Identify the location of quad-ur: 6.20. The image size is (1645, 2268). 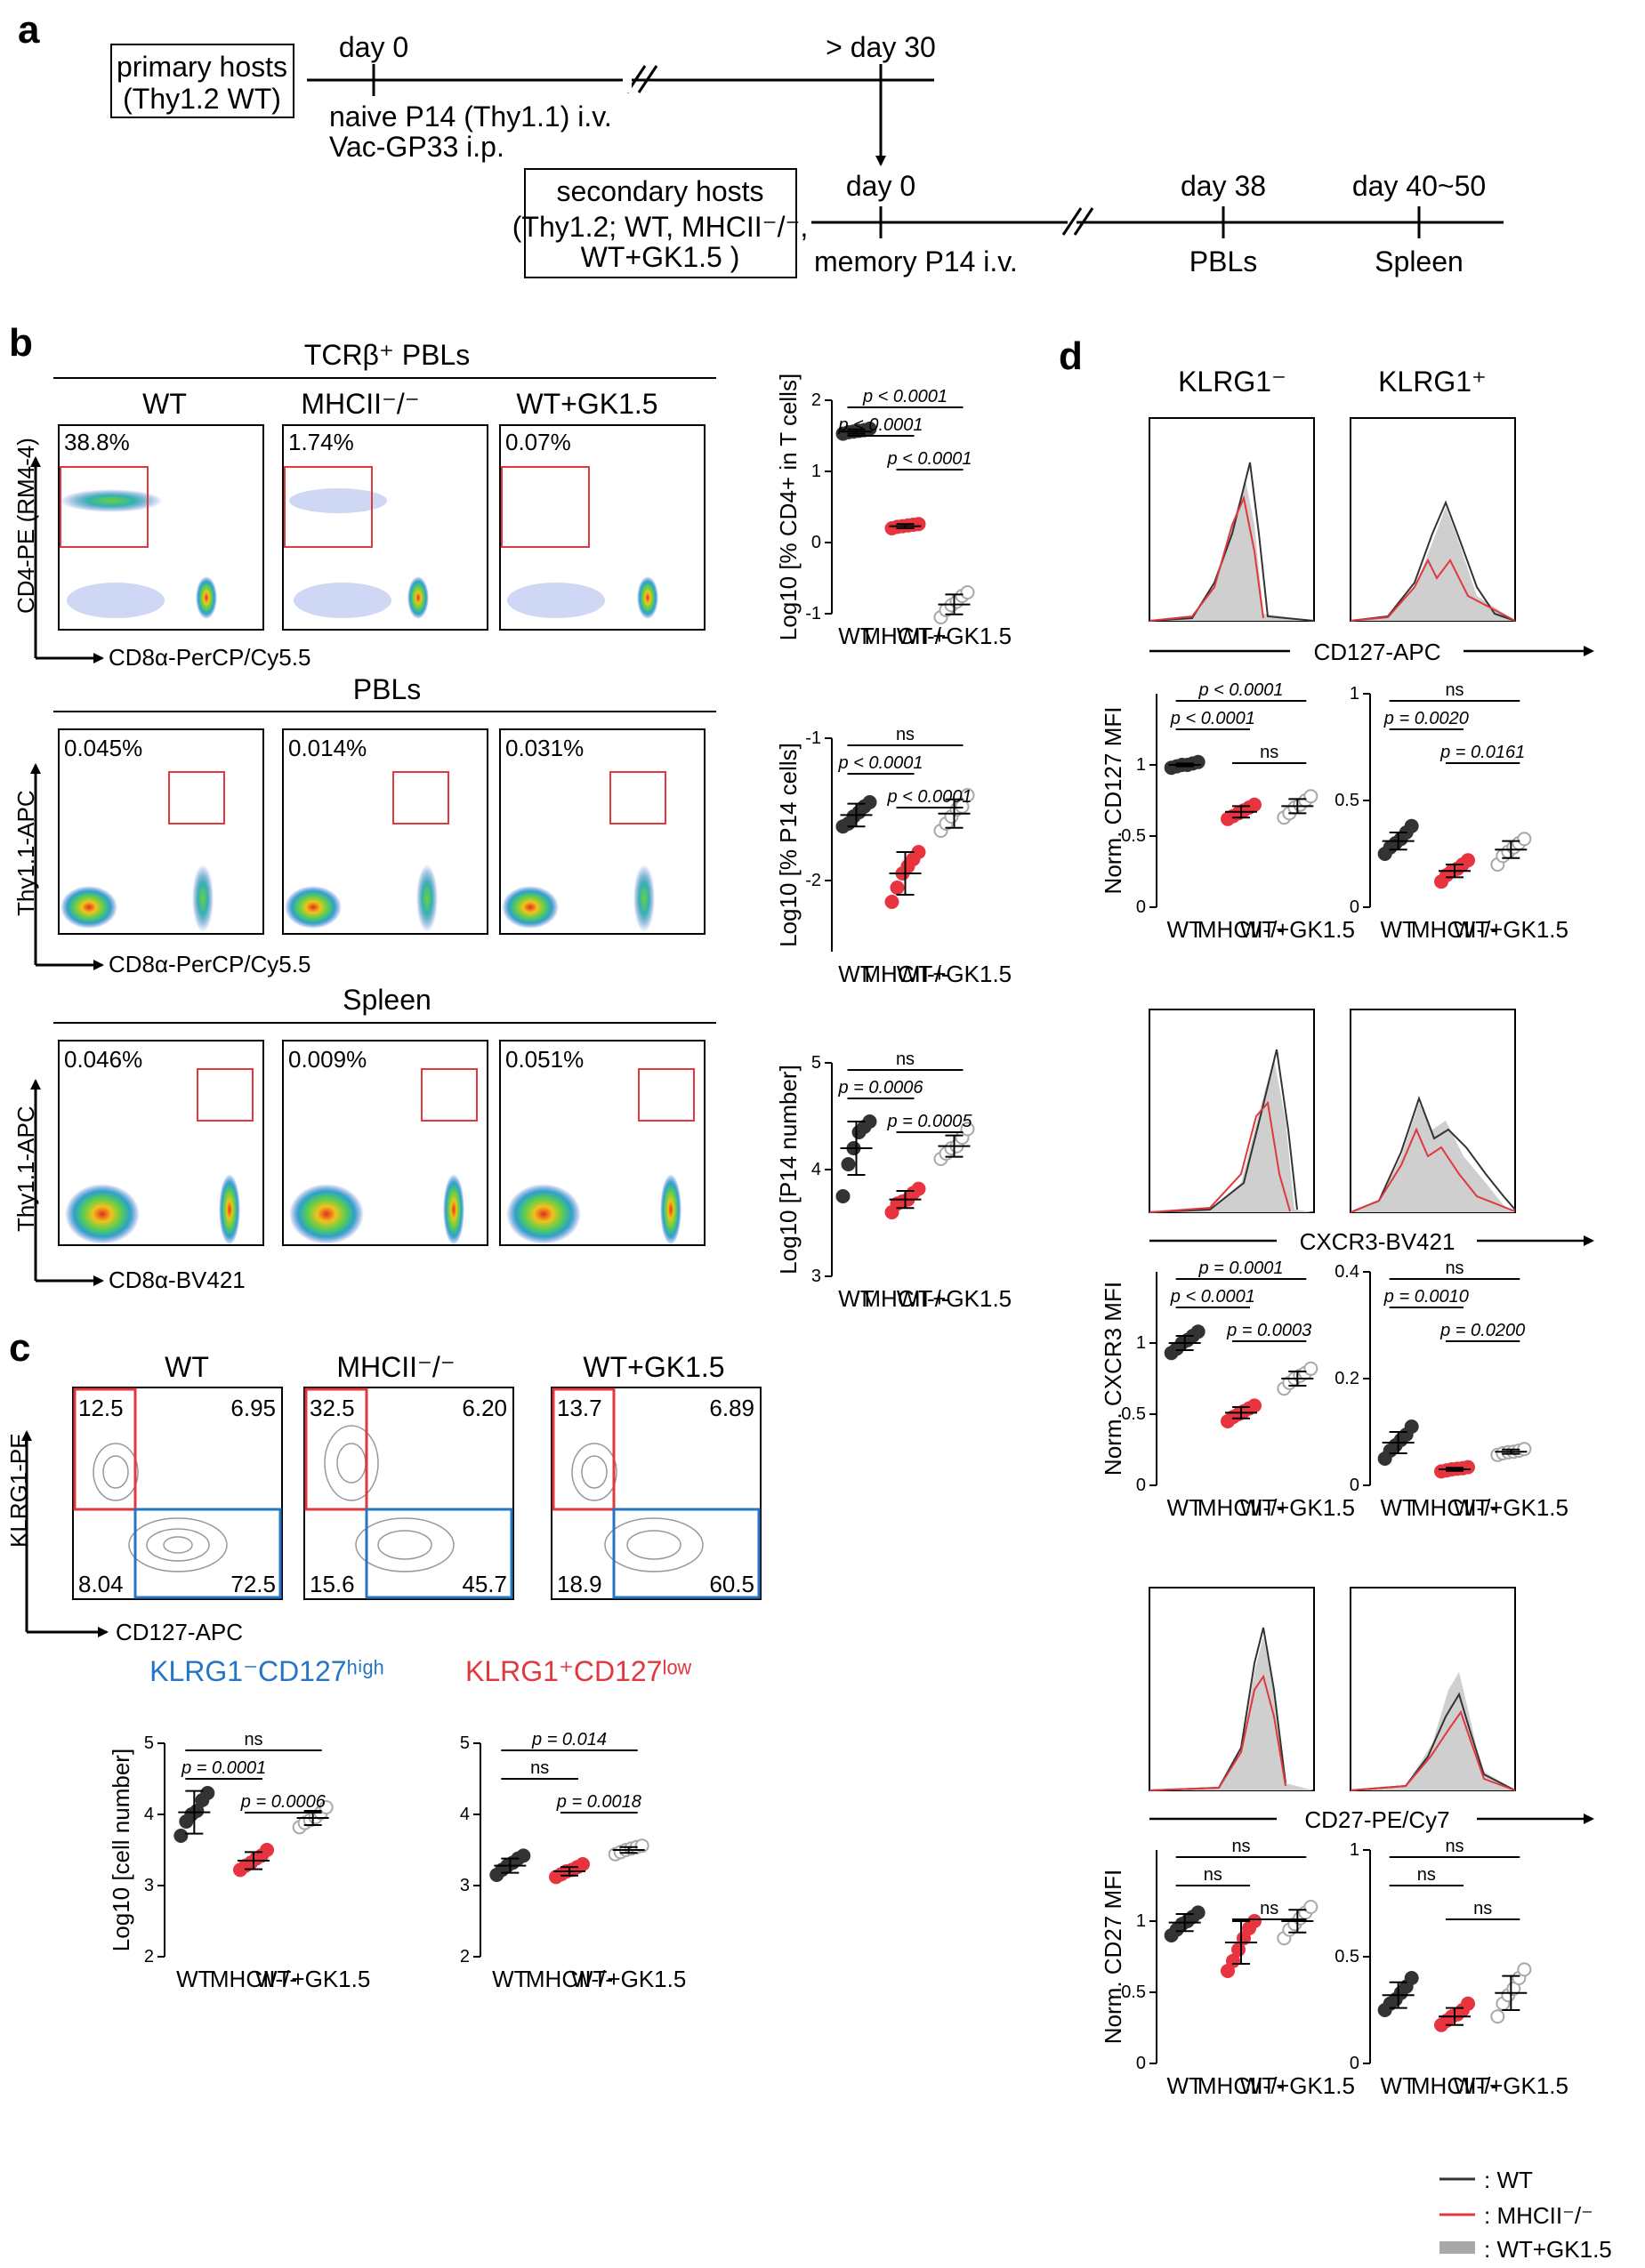
(485, 1408).